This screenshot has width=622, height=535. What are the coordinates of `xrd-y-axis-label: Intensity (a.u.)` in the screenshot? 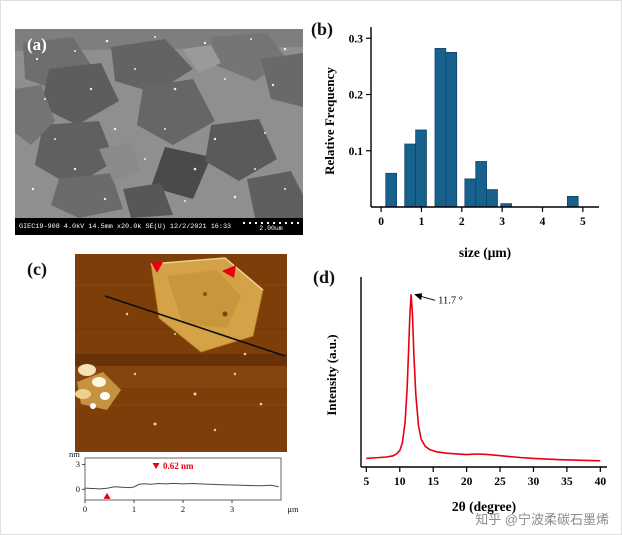 It's located at (331, 375).